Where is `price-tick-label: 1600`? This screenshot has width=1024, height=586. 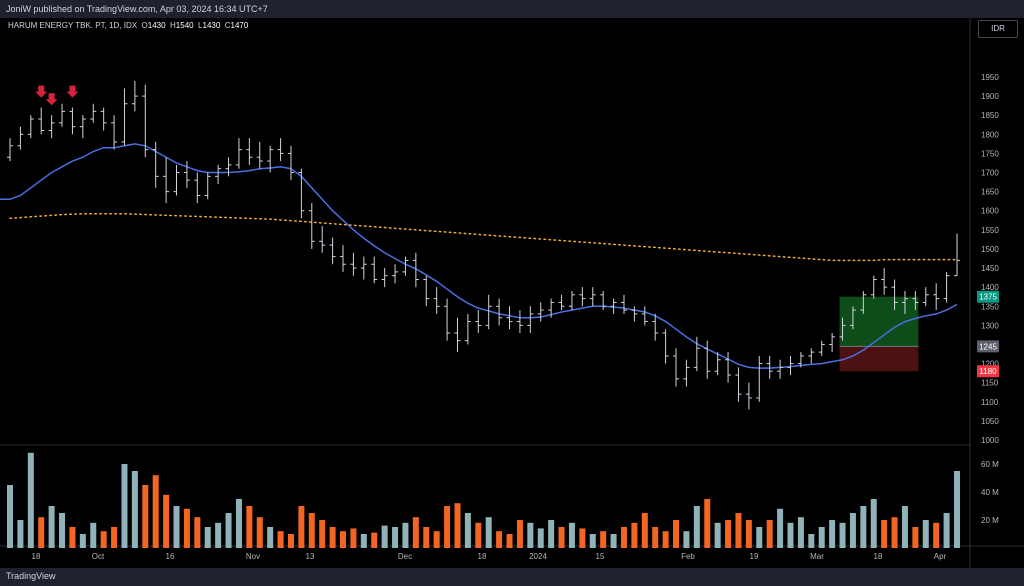 price-tick-label: 1600 is located at coordinates (990, 211).